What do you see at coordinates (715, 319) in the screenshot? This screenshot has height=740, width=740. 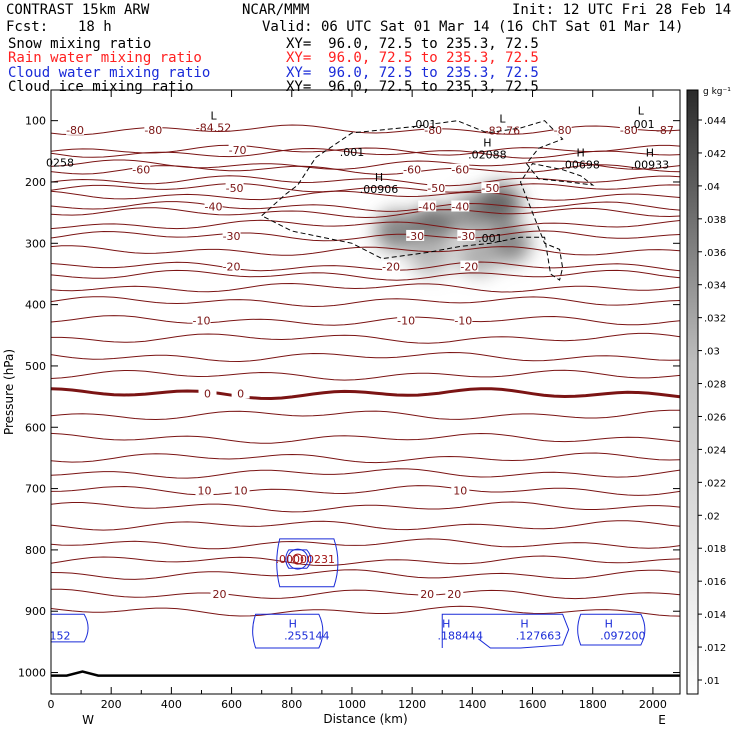 I see `colorbar-label: .032` at bounding box center [715, 319].